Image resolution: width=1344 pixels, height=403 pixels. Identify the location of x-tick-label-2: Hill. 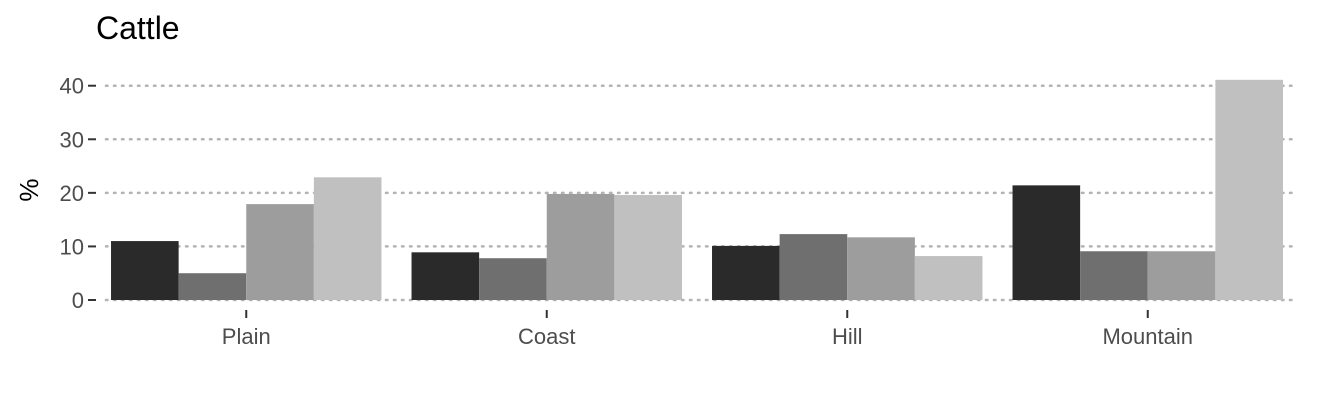
(847, 336).